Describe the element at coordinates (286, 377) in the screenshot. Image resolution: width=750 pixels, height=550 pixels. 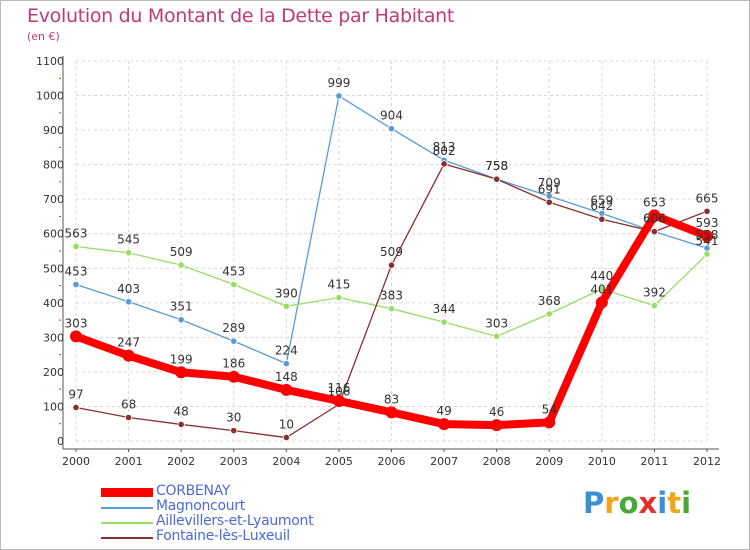
I see `data-label-corbenay: 148` at that location.